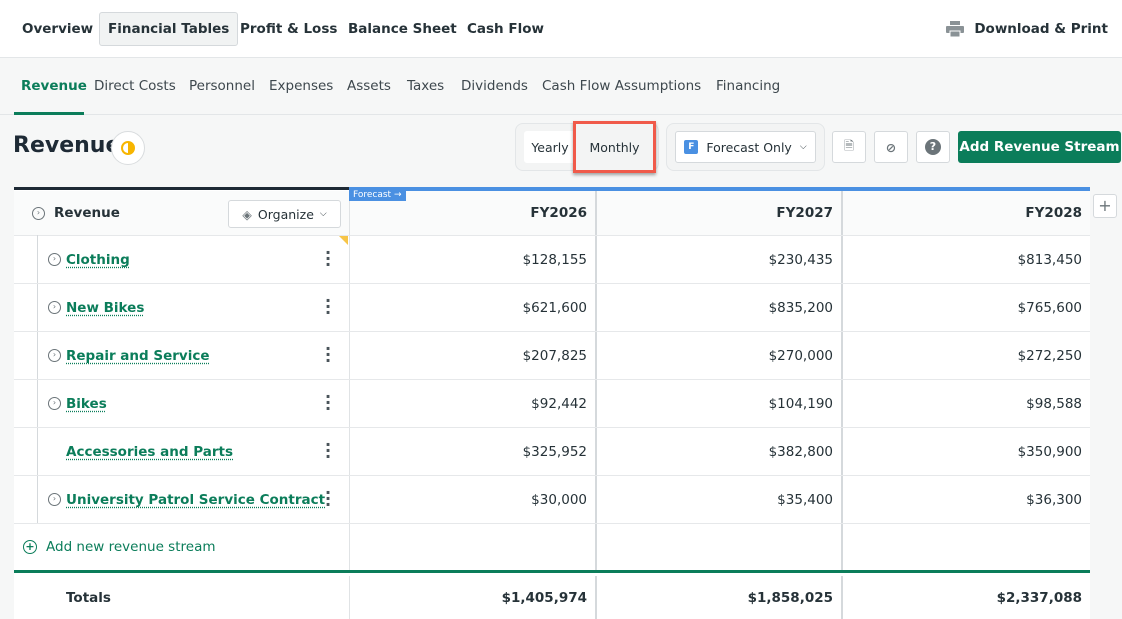 This screenshot has height=619, width=1122. I want to click on value-cell: $98,588, so click(965, 403).